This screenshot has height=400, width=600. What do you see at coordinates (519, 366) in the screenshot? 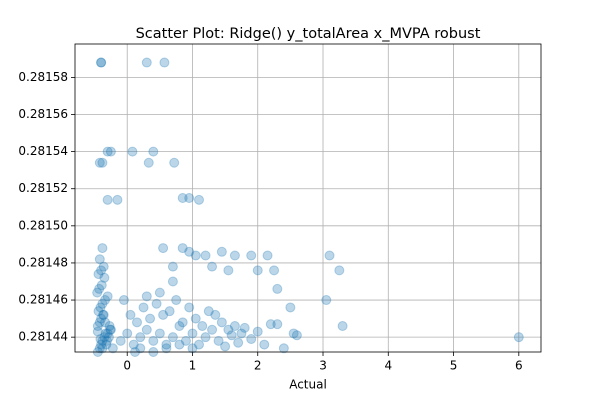
I see `x-tick-label: 6` at bounding box center [519, 366].